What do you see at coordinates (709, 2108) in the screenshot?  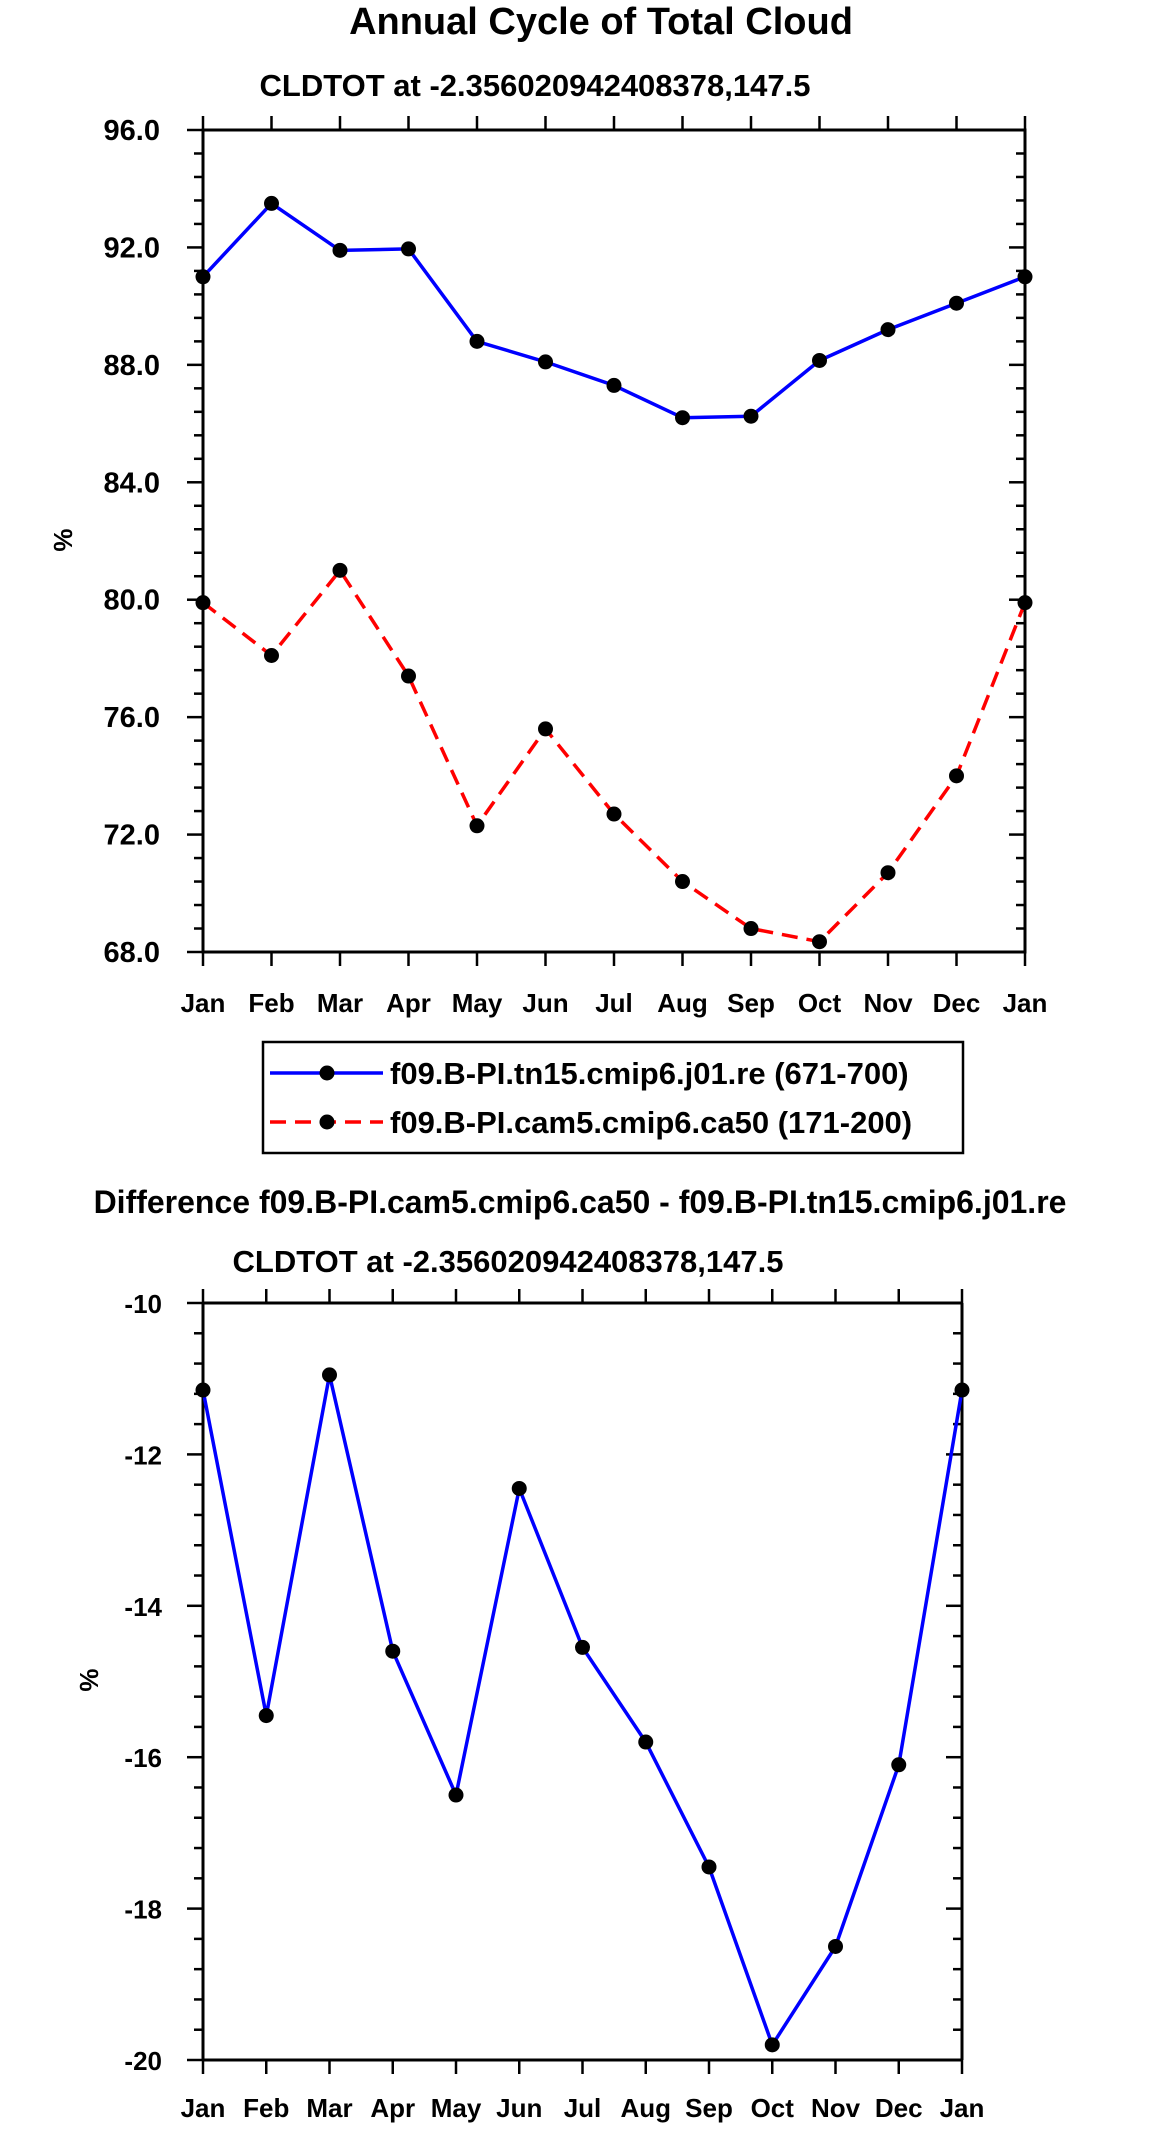 I see `chart-2-x-tick-label: Sep` at bounding box center [709, 2108].